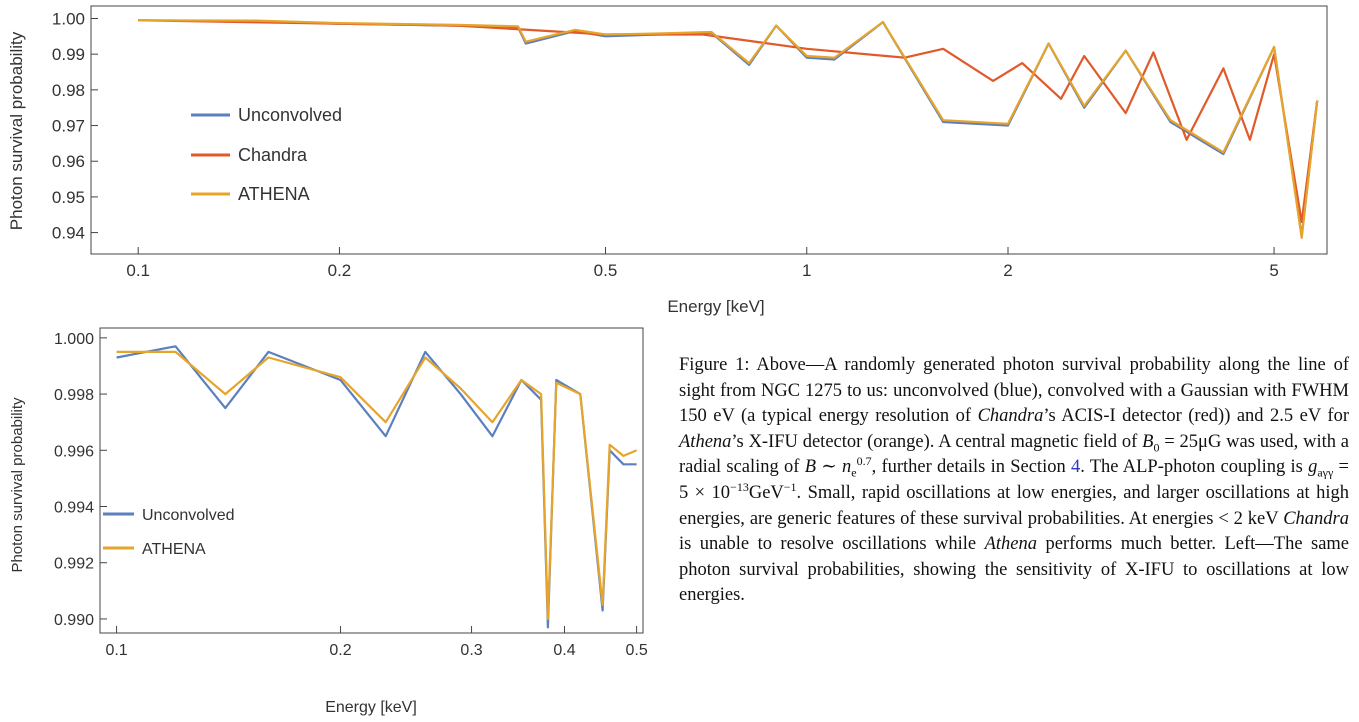 This screenshot has height=722, width=1359. Describe the element at coordinates (68, 197) in the screenshot. I see `chart0-y-tick-label: 0.95` at that location.